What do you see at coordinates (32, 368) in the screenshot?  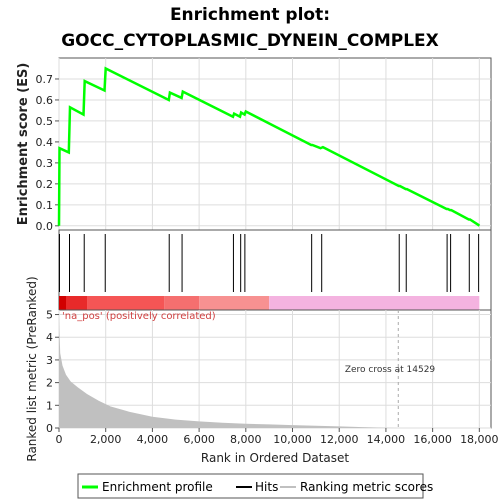 I see `ranking-y-axis-label: Ranked list metric (PreRanked)` at bounding box center [32, 368].